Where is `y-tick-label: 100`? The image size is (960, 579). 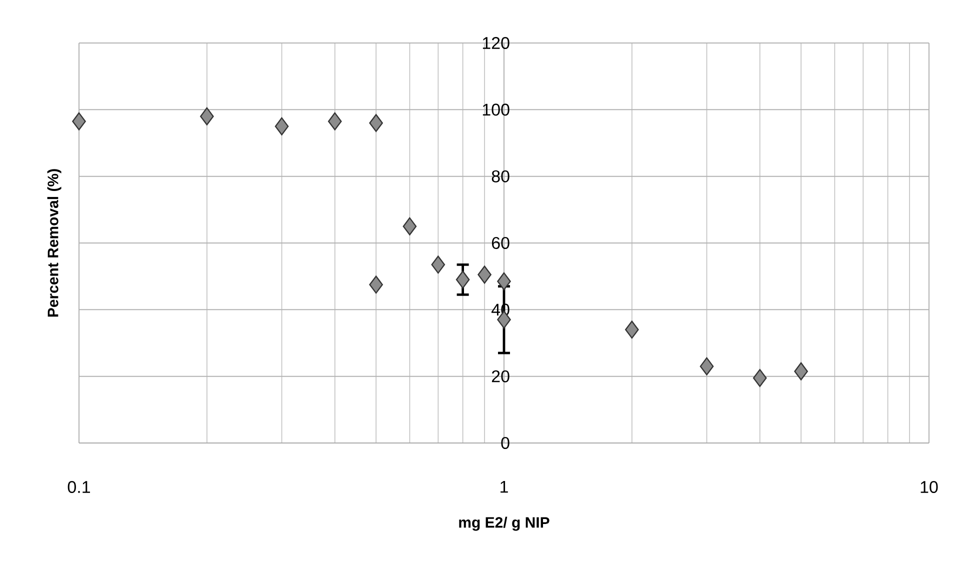 y-tick-label: 100 is located at coordinates (496, 110).